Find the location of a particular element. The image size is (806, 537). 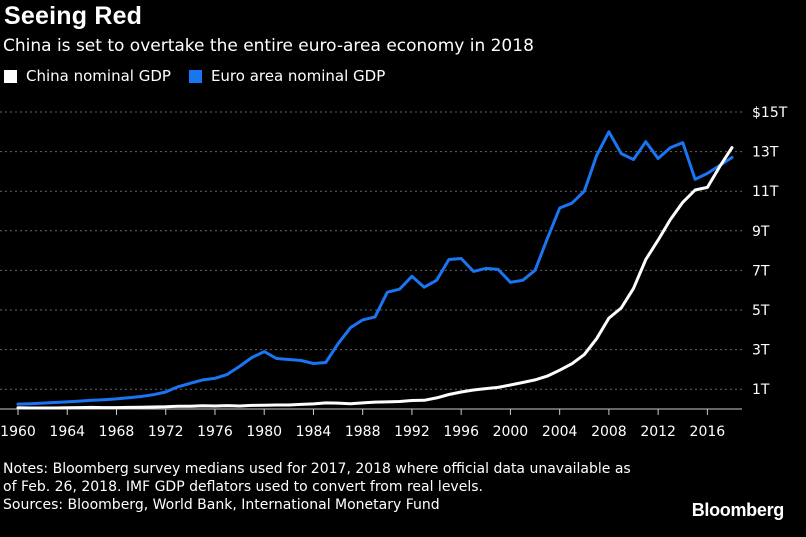

x-tick-label: 2012 is located at coordinates (658, 432).